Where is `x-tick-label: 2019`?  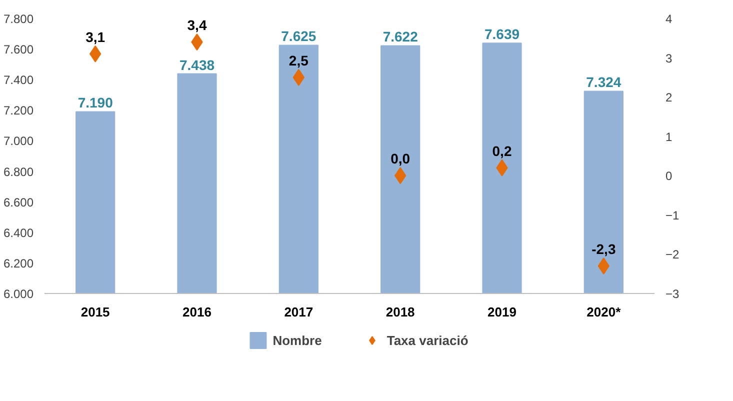
x-tick-label: 2019 is located at coordinates (502, 312).